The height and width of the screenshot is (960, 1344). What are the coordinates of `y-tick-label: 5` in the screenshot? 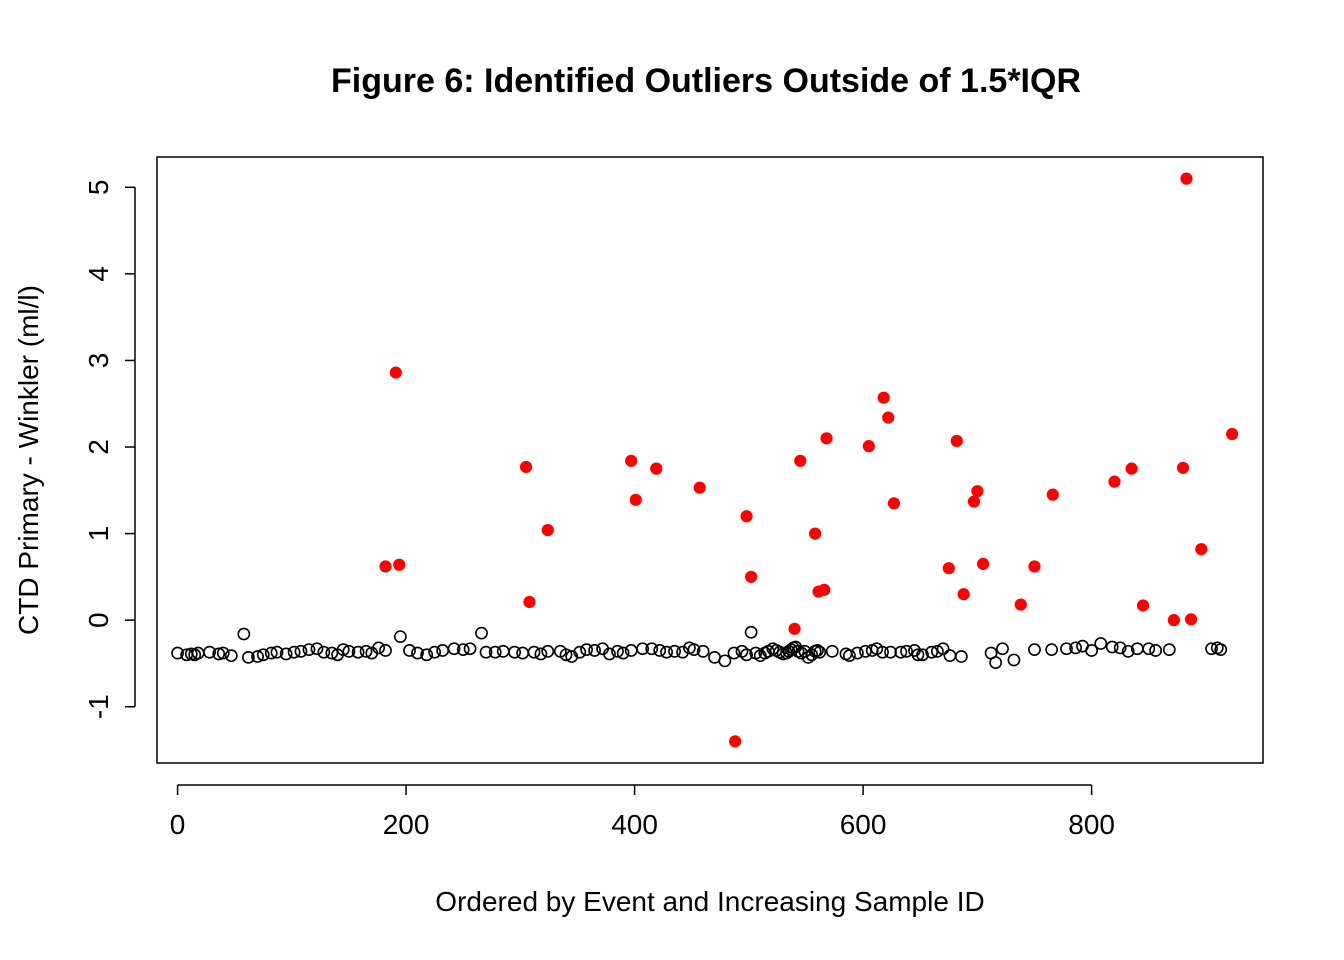 It's located at (98, 188).